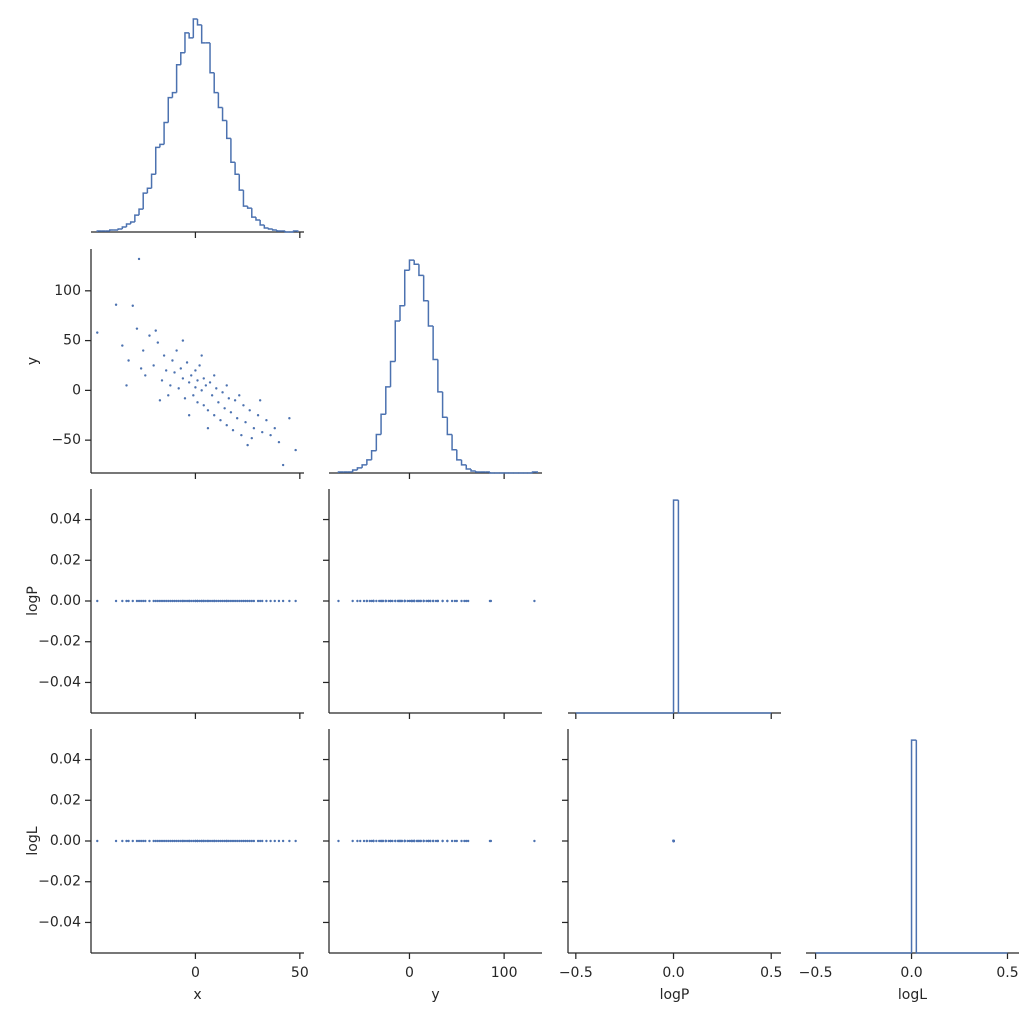 Image resolution: width=1032 pixels, height=1013 pixels. I want to click on y-tick-label: −0.02, so click(59, 642).